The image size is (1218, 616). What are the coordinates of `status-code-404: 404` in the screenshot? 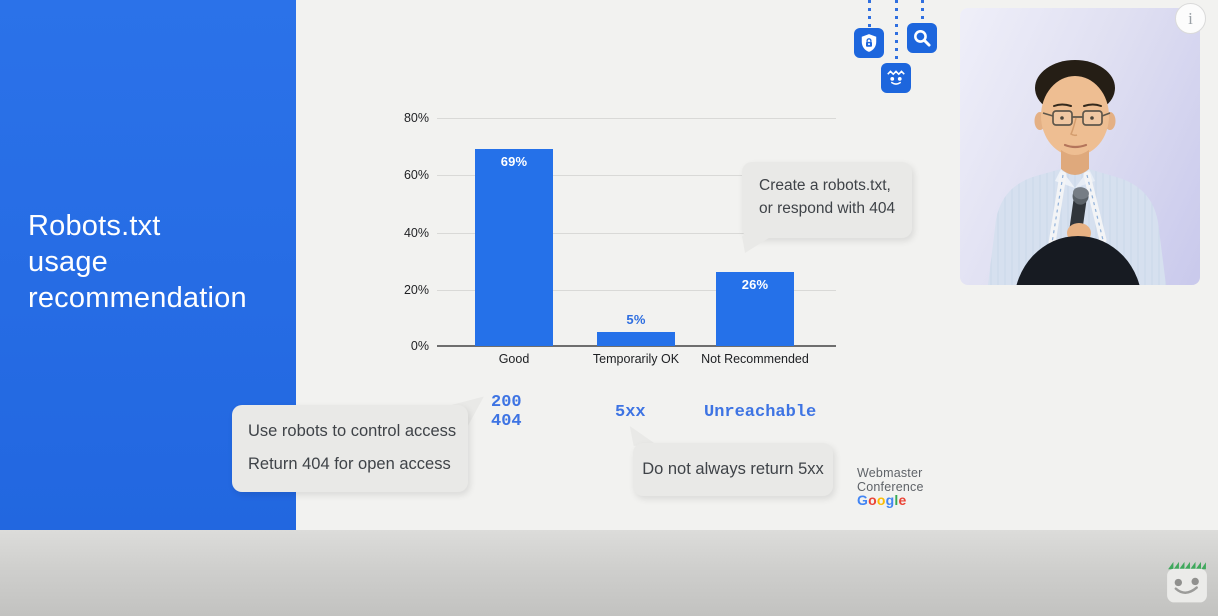 It's located at (506, 421).